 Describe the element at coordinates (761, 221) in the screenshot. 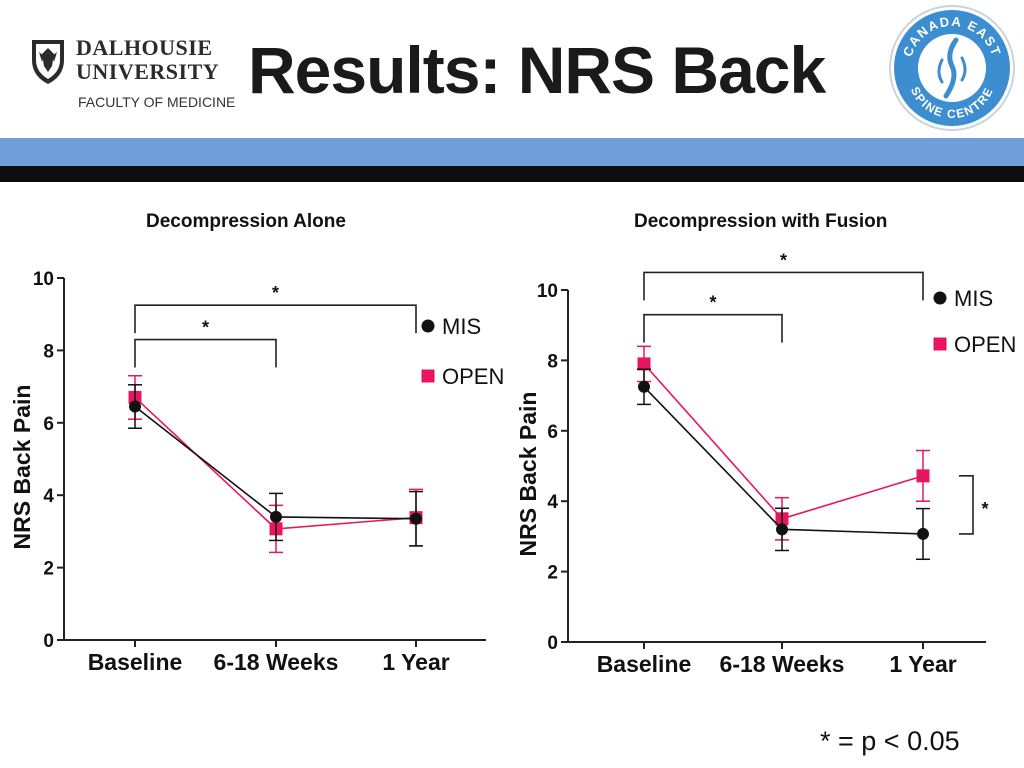

I see `chart-title-decompression-with-fusion: Decompression with Fusion` at that location.